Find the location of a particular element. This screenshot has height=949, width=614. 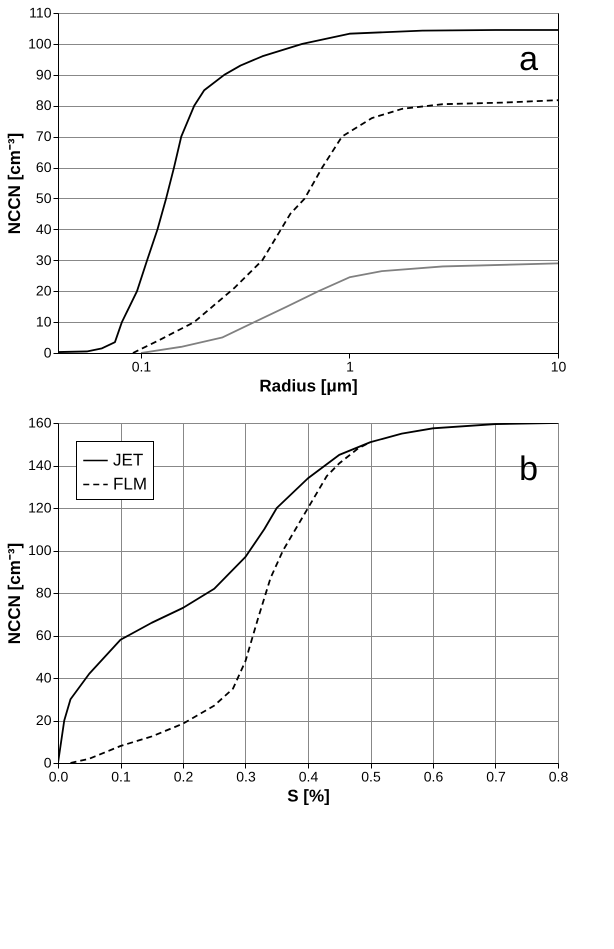

y-tick-label: 110 is located at coordinates (40, 12).